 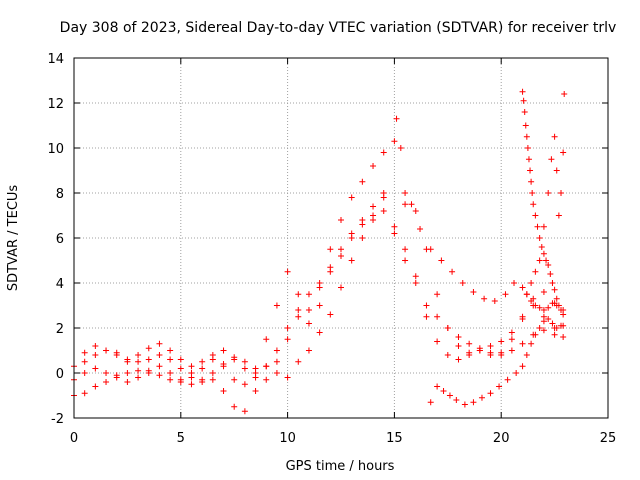 What do you see at coordinates (60, 194) in the screenshot?
I see `y-tick-label: 8` at bounding box center [60, 194].